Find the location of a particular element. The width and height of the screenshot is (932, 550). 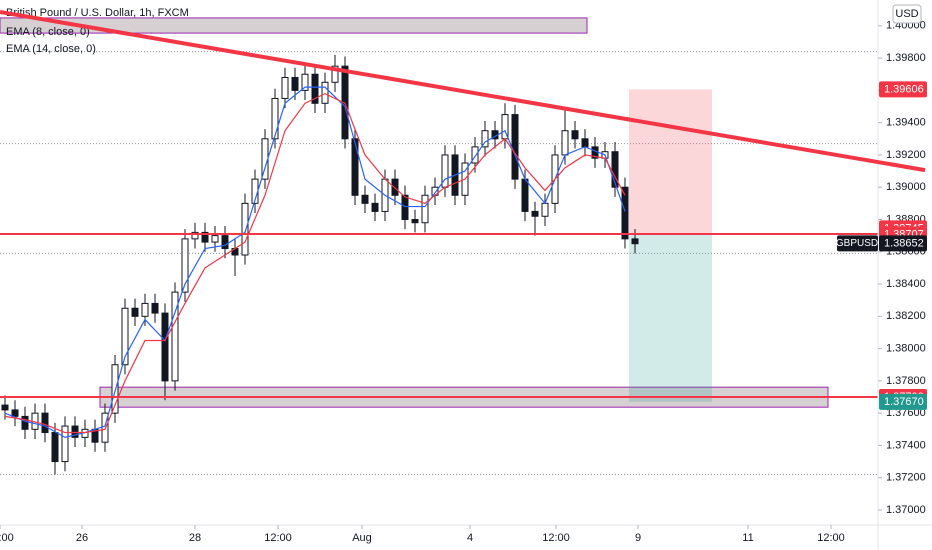

price-badge-label: 1.37670 is located at coordinates (904, 402).